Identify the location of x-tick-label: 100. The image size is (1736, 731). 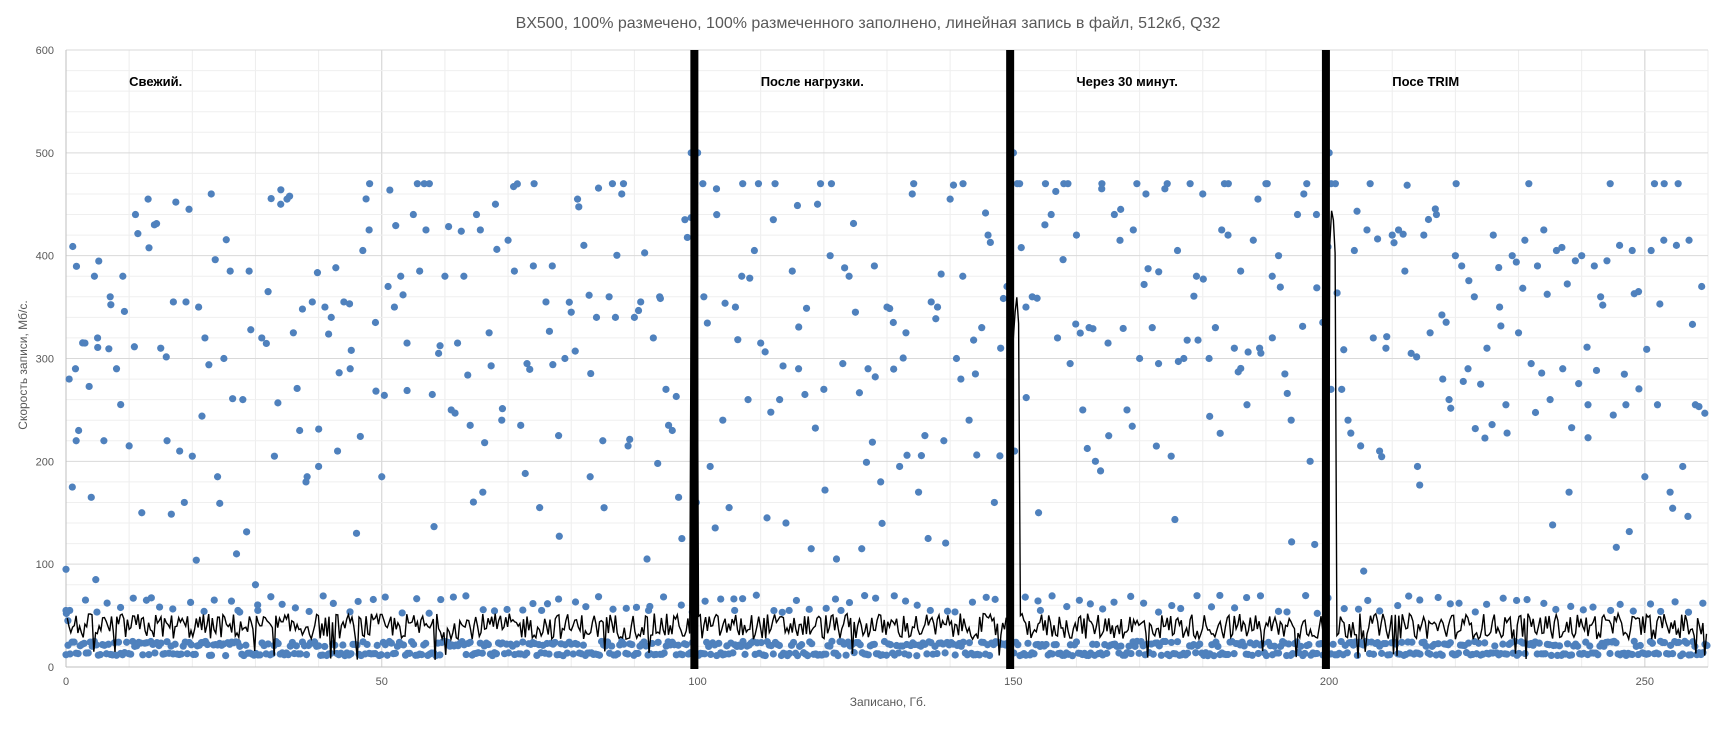
(697, 682).